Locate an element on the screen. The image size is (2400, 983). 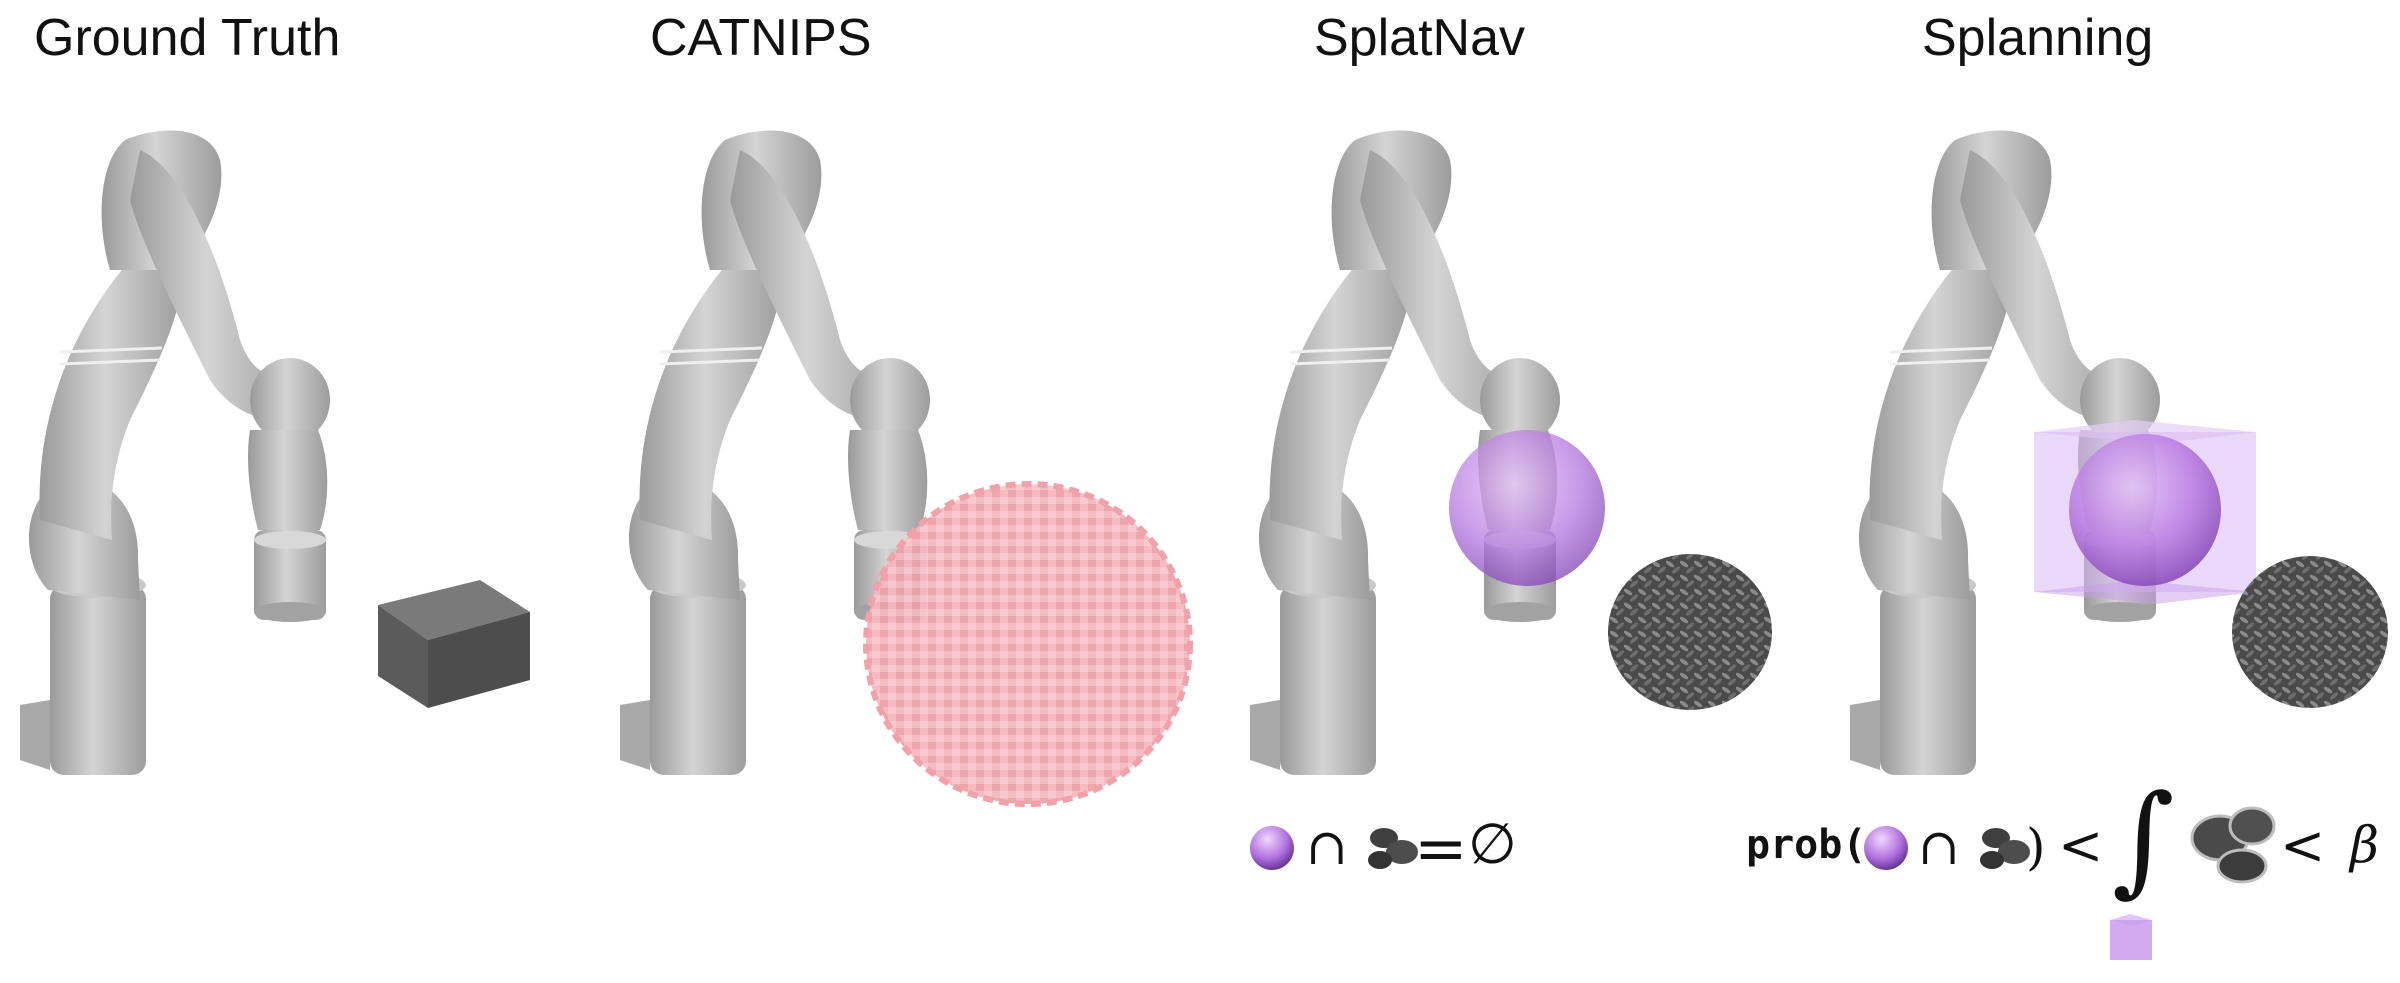
splanning-close-paren: ) is located at coordinates (2036, 847).